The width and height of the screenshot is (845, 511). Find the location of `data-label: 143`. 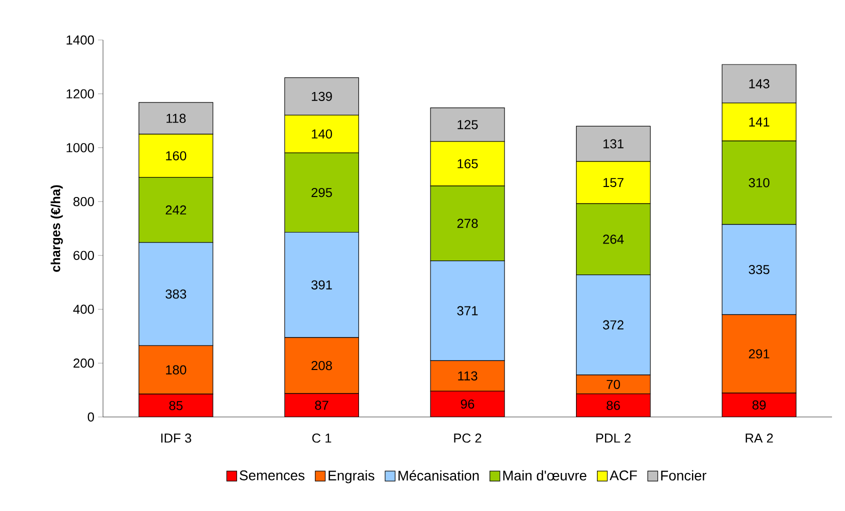

data-label: 143 is located at coordinates (759, 83).